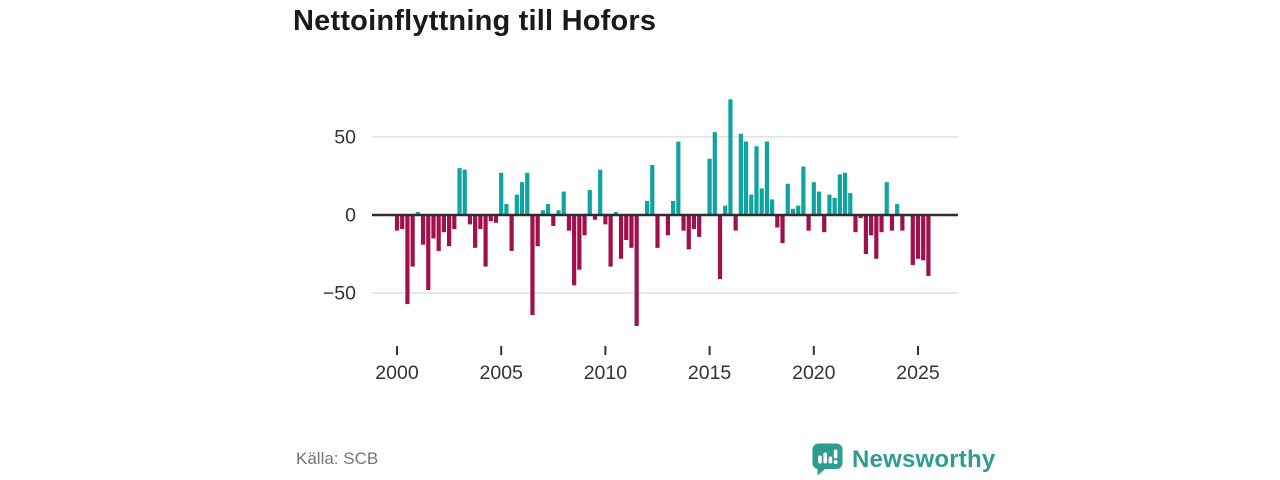  Describe the element at coordinates (621, 237) in the screenshot. I see `bar-2010-Q4` at that location.